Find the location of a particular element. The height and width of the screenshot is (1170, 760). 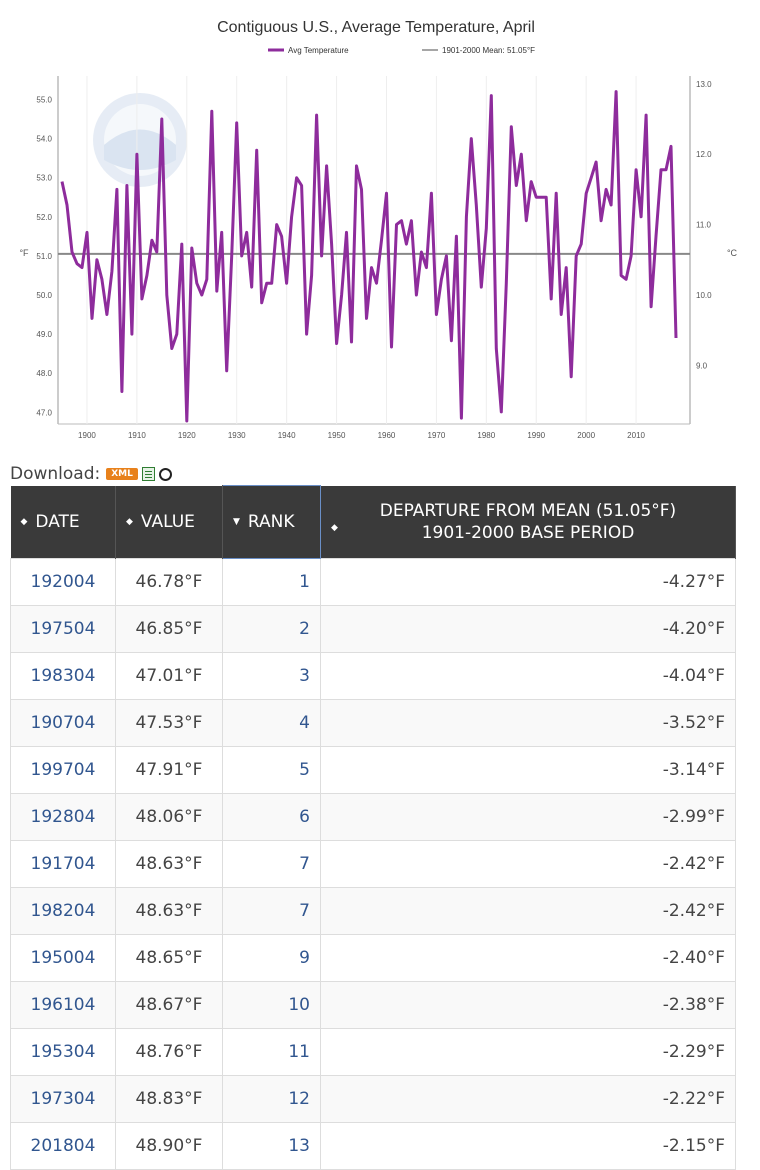

y-tick-labels: 47.0 48.0 49.0 50.0 51.0 52.0 53.0 54.0 55.0 is located at coordinates (44, 256).